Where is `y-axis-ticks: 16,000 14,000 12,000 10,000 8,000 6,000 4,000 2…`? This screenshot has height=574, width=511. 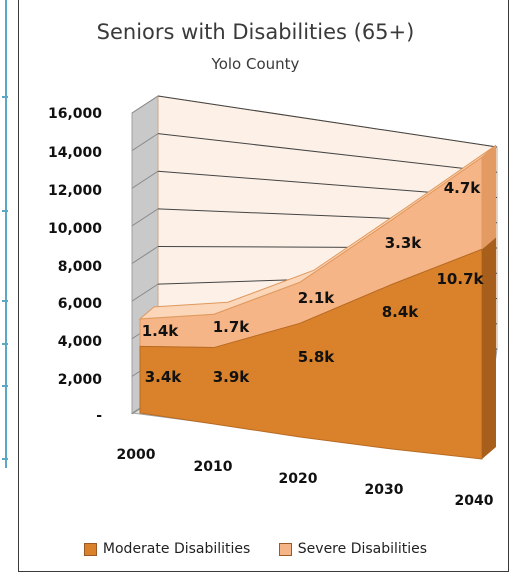 y-axis-ticks: 16,000 14,000 12,000 10,000 8,000 6,000 4,000 2… is located at coordinates (75, 265).